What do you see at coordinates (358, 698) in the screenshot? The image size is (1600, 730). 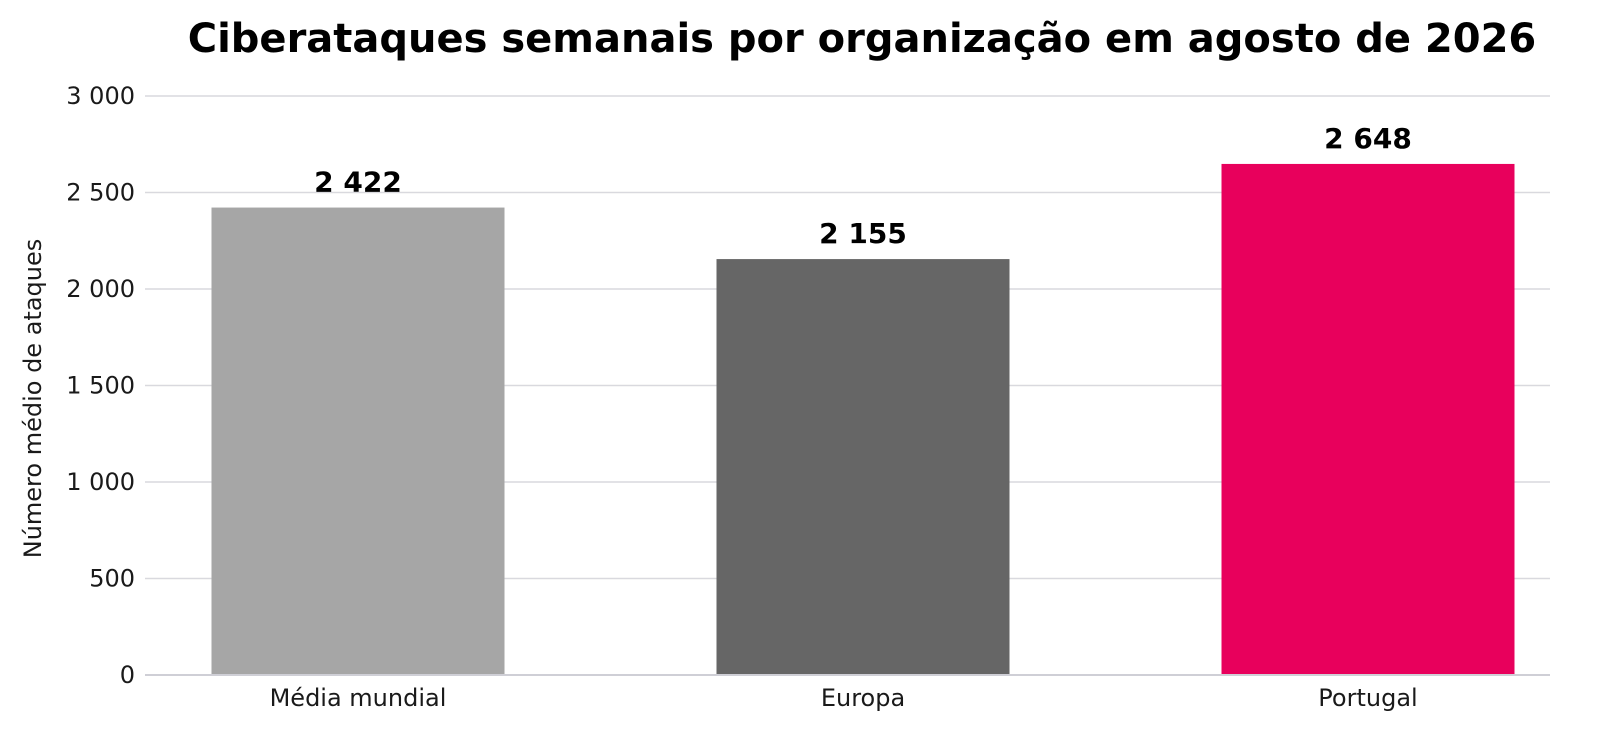 I see `x-category-label: Média mundial` at bounding box center [358, 698].